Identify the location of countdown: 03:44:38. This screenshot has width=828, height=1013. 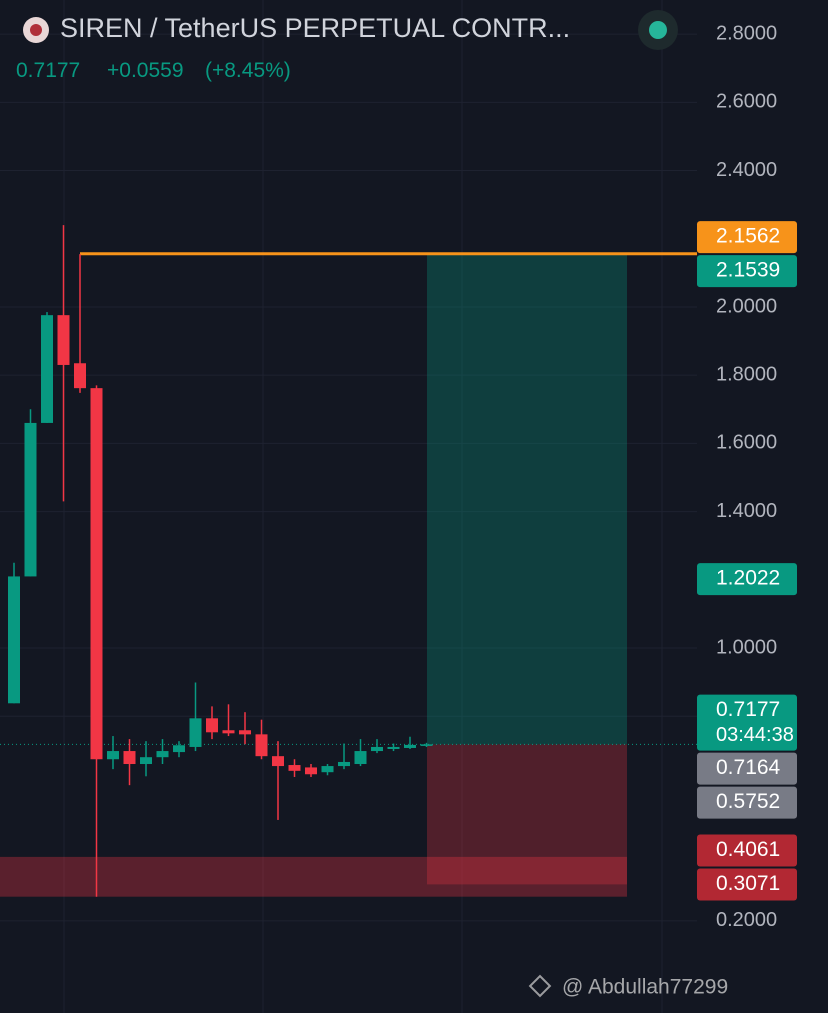
(755, 735).